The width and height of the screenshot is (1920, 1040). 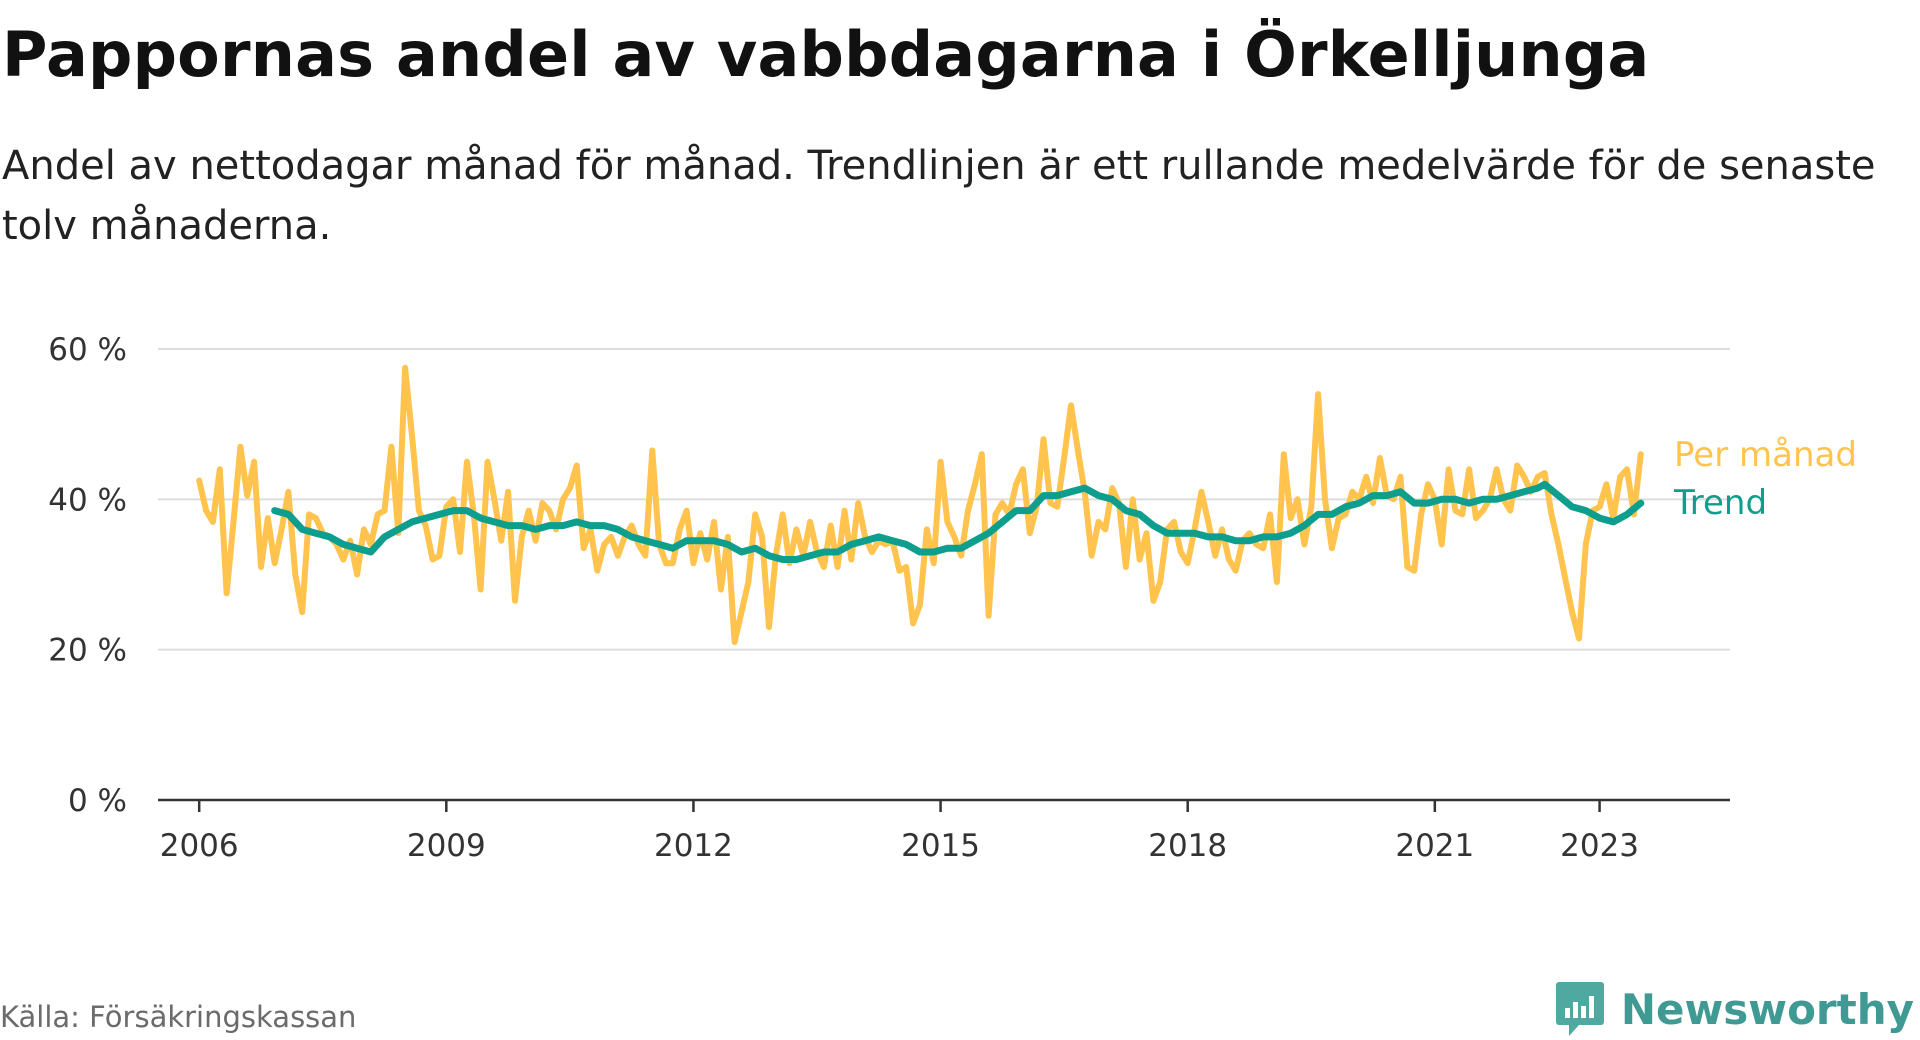 What do you see at coordinates (899, 832) in the screenshot?
I see `x-axis-ticks: 2006 2009 2012 2015 2018 2021 2023` at bounding box center [899, 832].